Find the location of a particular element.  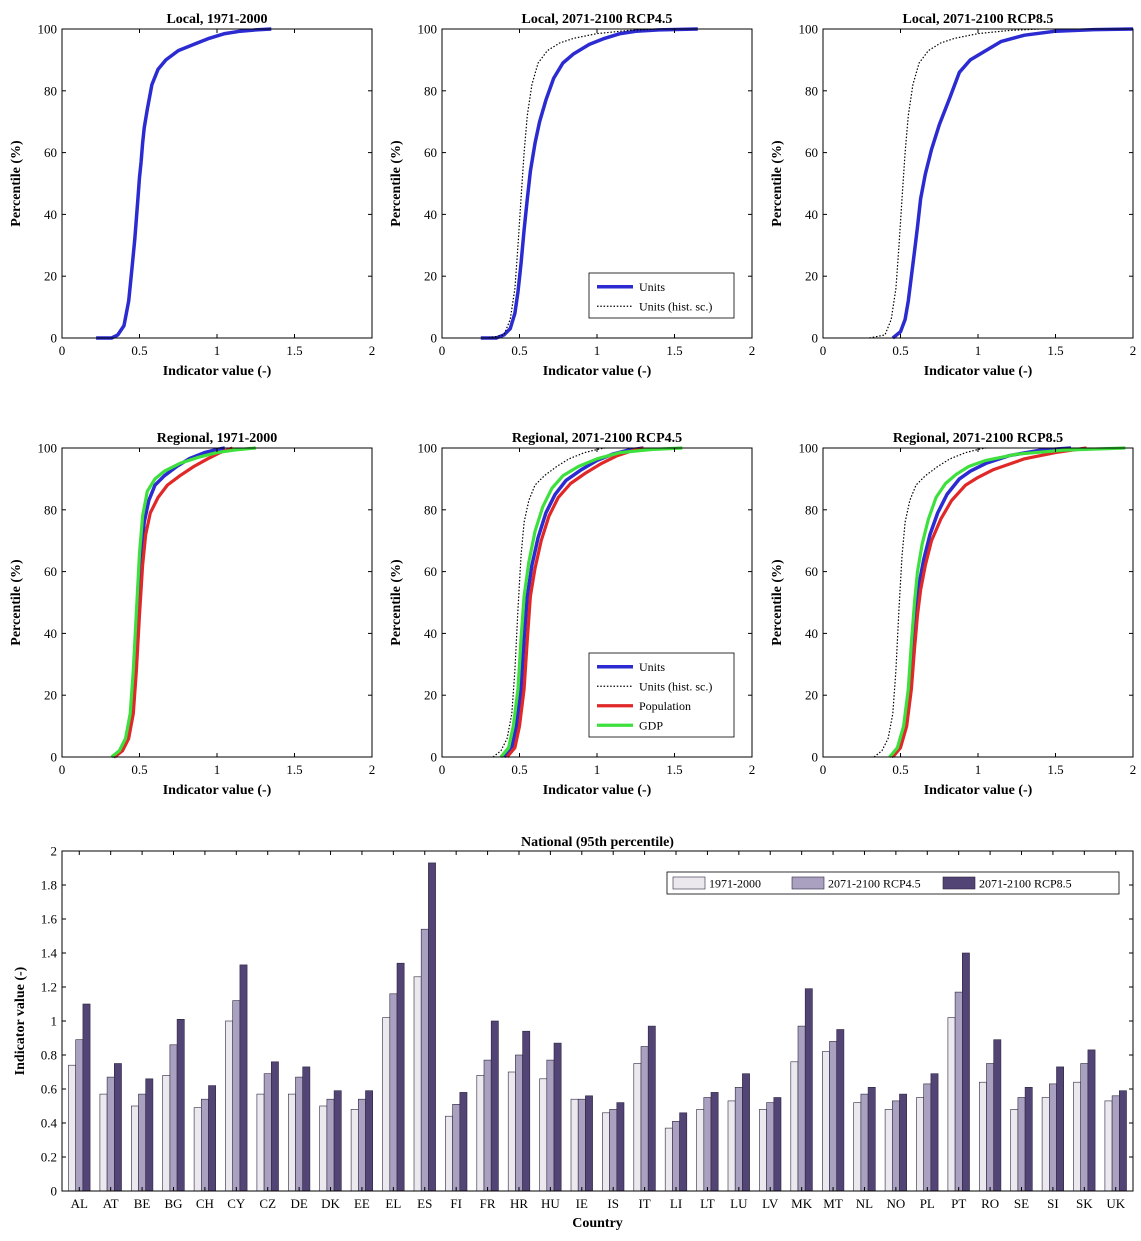

x-tick-label: CH is located at coordinates (205, 1203).